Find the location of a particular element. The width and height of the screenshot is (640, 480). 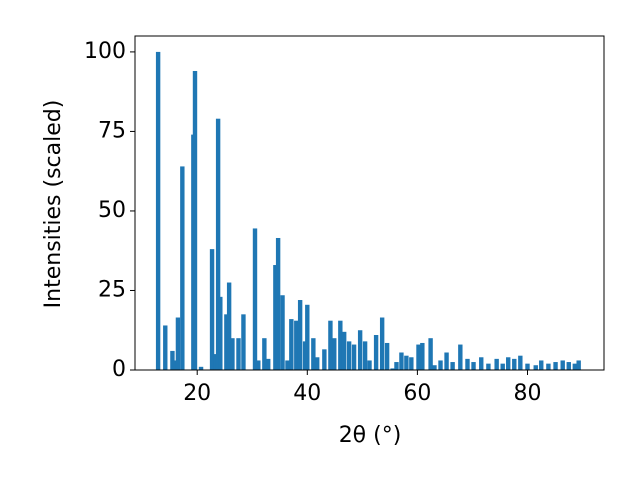

x-tick-label: 80 is located at coordinates (527, 393).